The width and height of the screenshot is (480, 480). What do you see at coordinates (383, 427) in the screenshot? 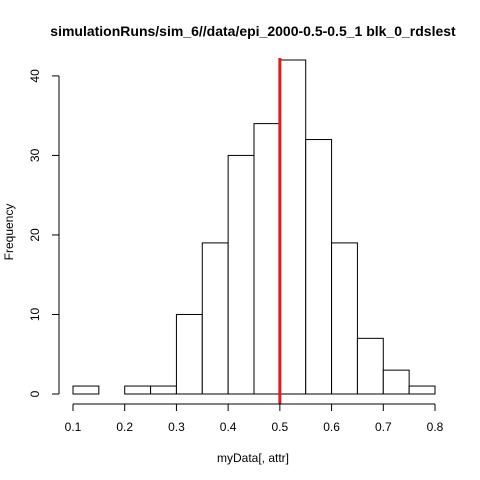
I see `x-tick-label: 0.7` at bounding box center [383, 427].